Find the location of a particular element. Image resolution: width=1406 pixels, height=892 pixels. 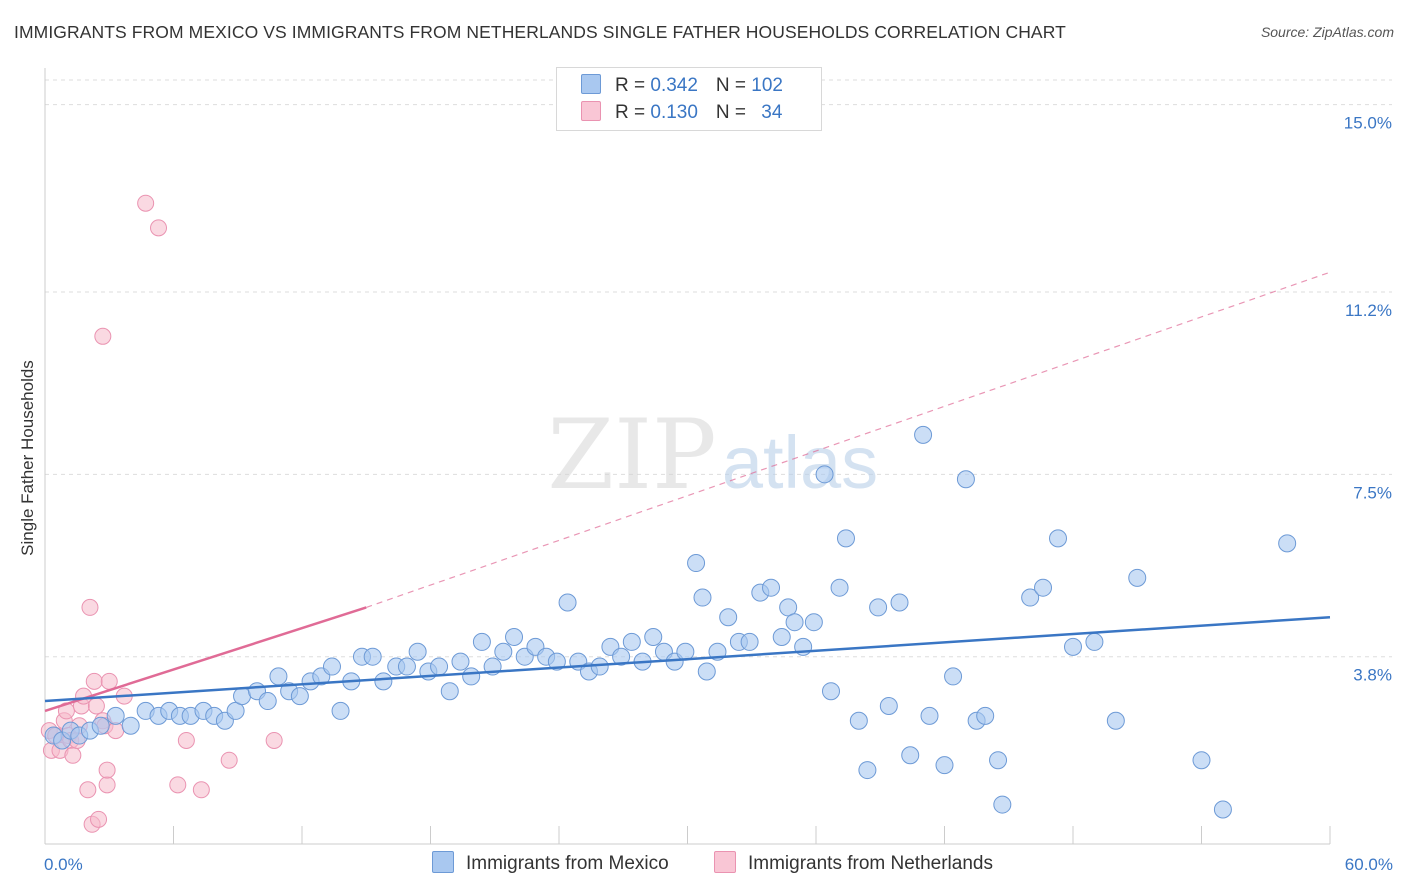

x-tick-label: 60.0% is located at coordinates (1369, 864).